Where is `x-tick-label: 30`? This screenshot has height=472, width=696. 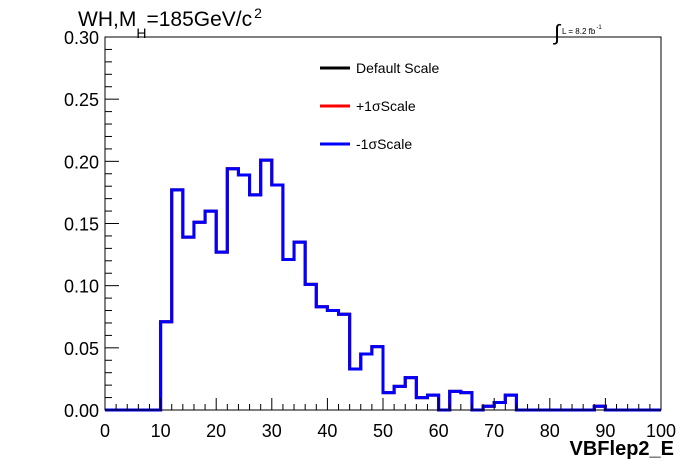
x-tick-label: 30 is located at coordinates (272, 431).